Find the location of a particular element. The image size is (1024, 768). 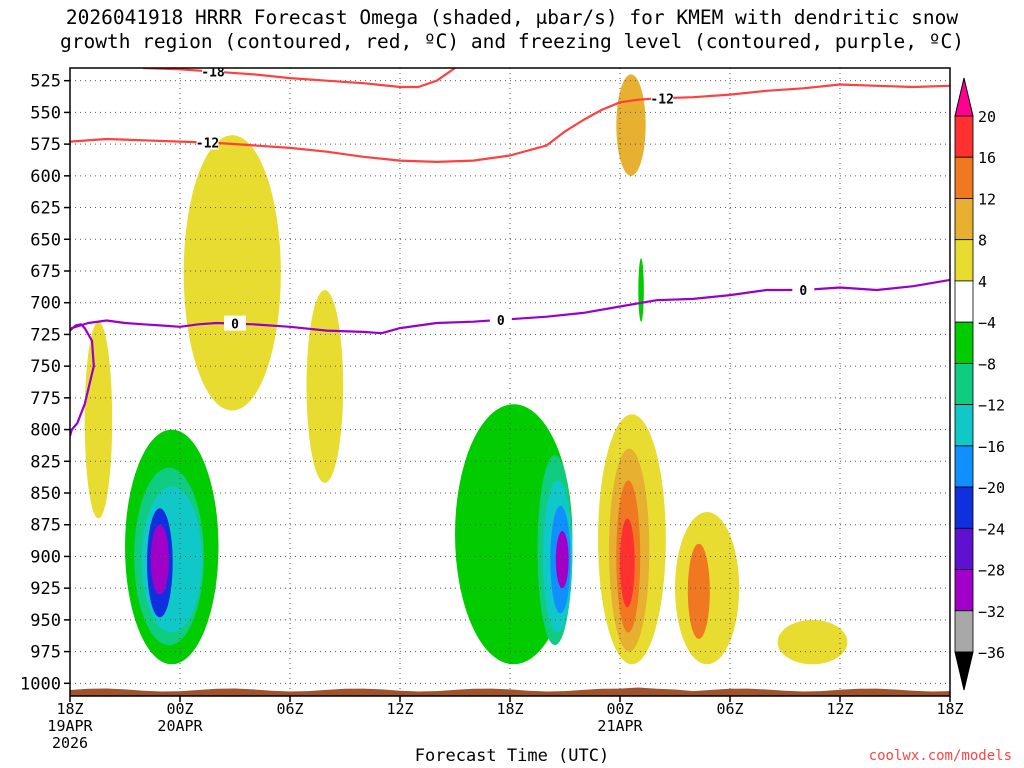

x-tick-label-5-0: 00Z is located at coordinates (619, 709).